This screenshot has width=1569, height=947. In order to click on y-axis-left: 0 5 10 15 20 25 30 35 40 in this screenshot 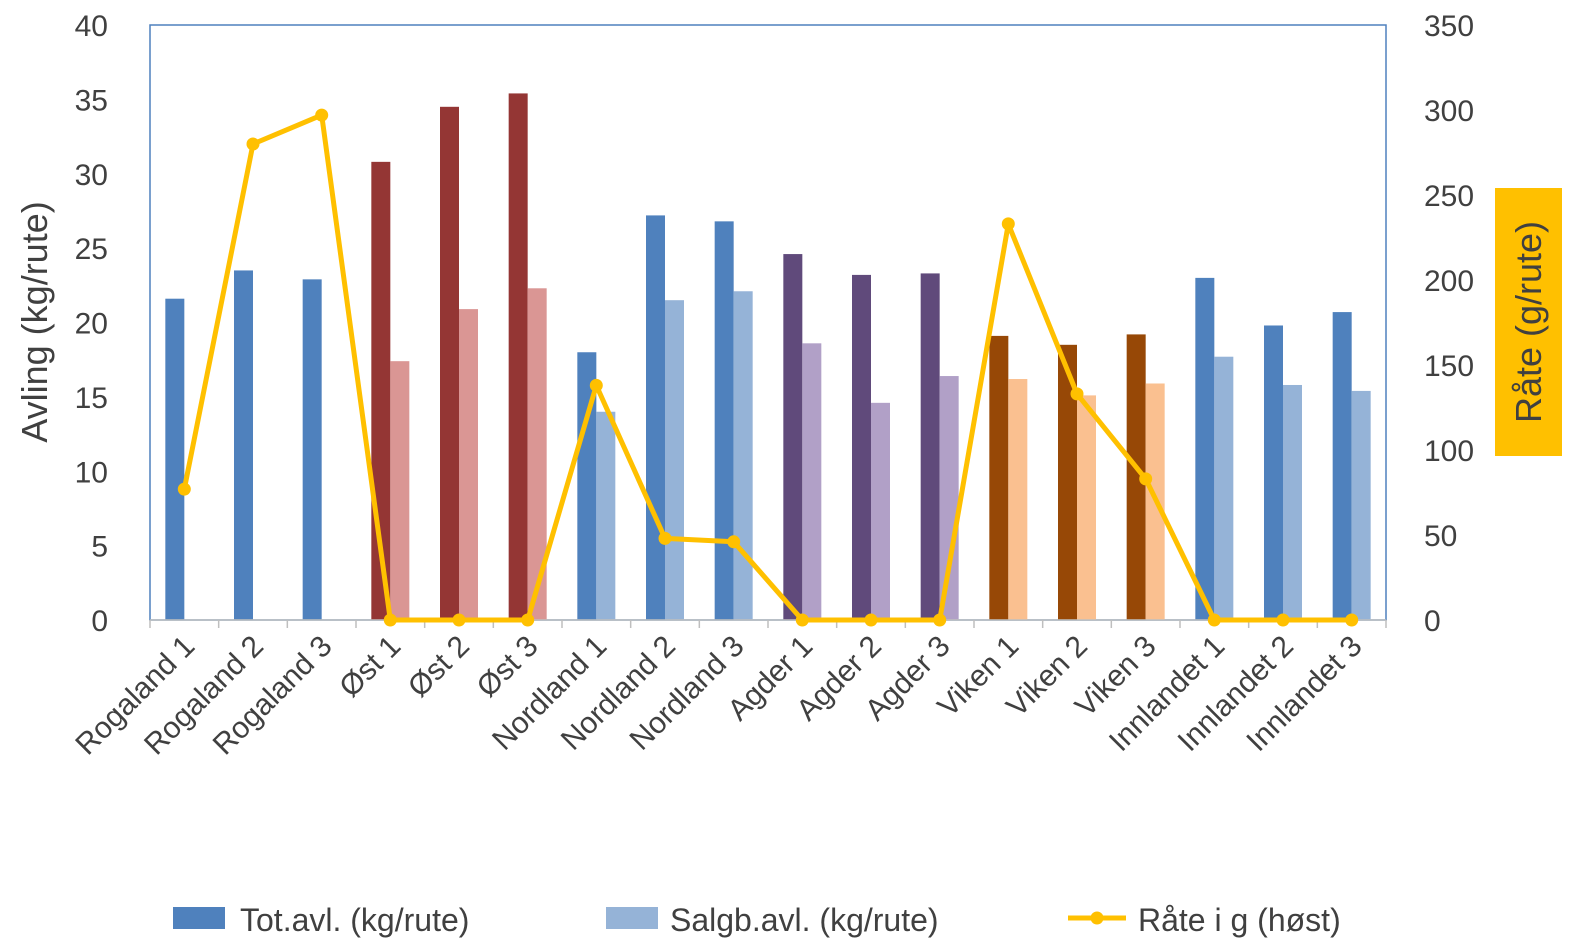, I will do `click(91, 324)`.